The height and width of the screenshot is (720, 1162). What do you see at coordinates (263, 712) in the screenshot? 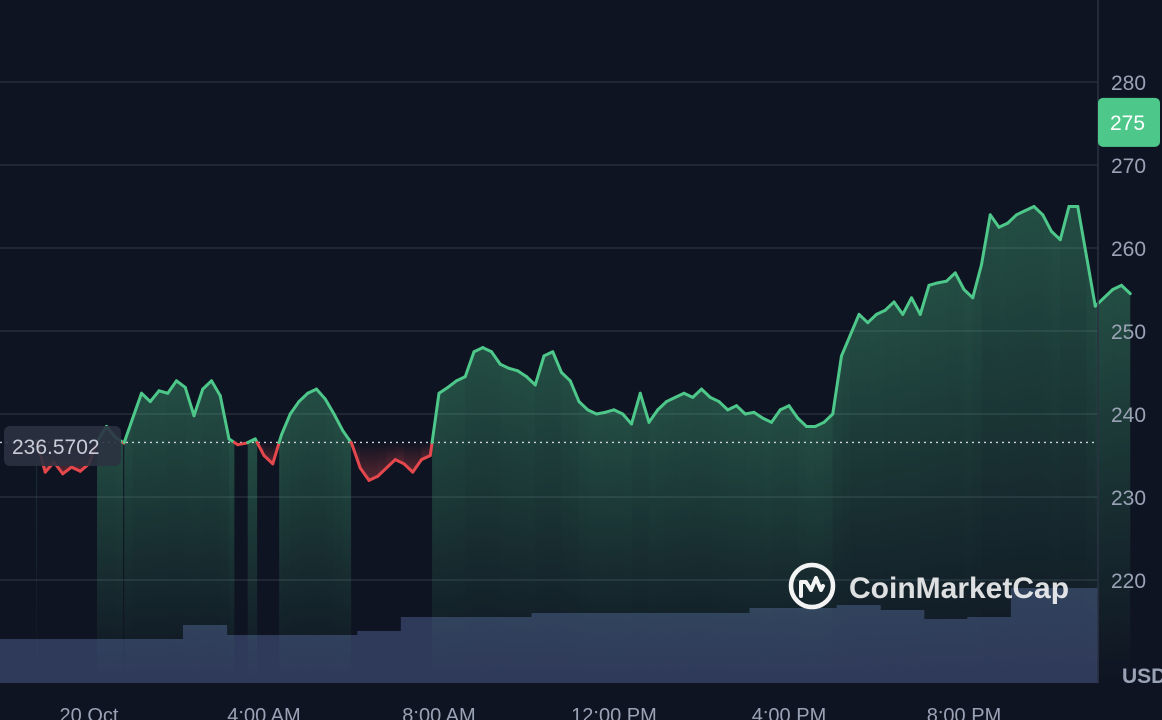
I see `x-tick-label: 4:00 AM` at bounding box center [263, 712].